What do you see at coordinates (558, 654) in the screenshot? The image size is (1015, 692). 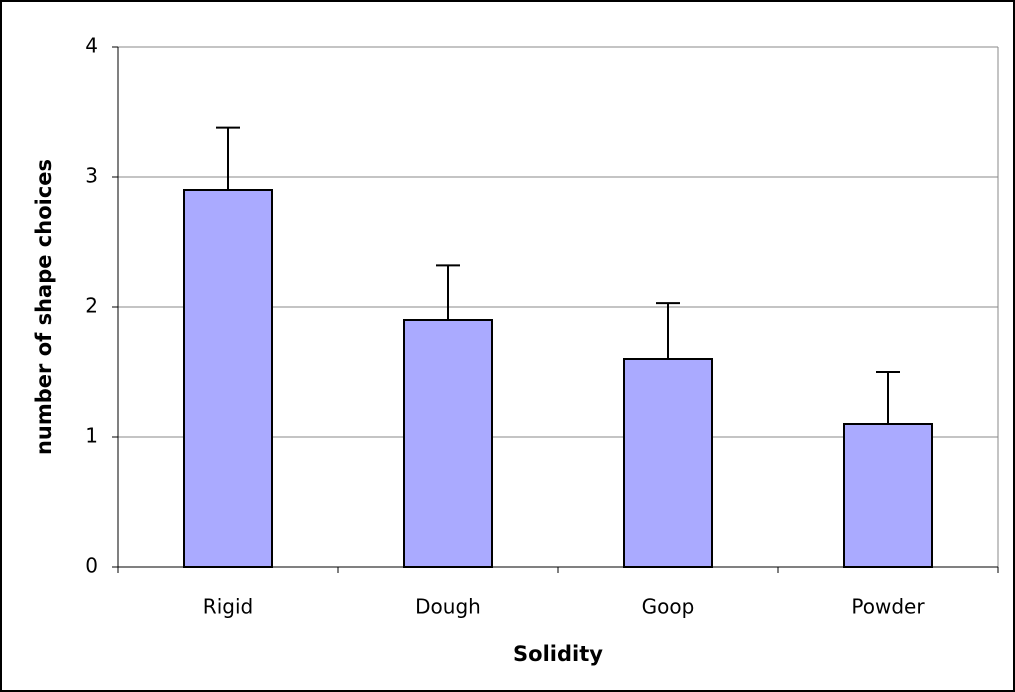 I see `x-axis-title: Solidity` at bounding box center [558, 654].